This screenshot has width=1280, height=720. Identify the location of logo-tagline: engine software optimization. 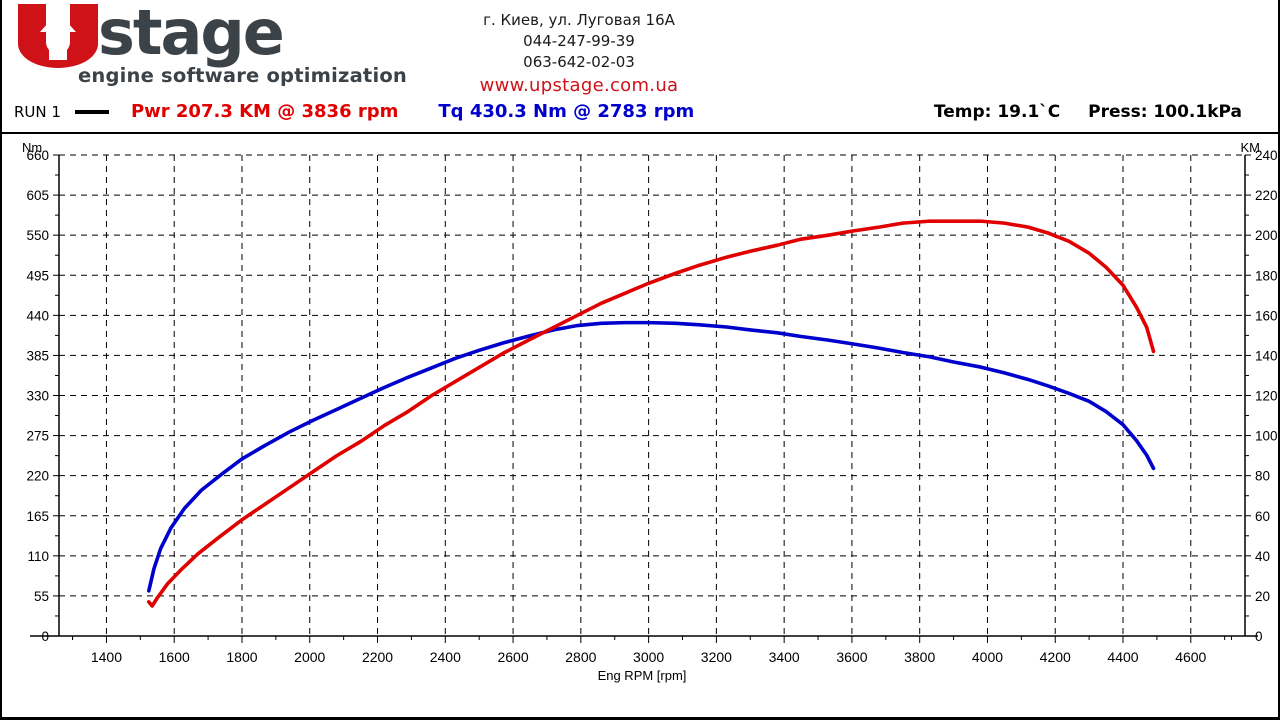
(243, 75).